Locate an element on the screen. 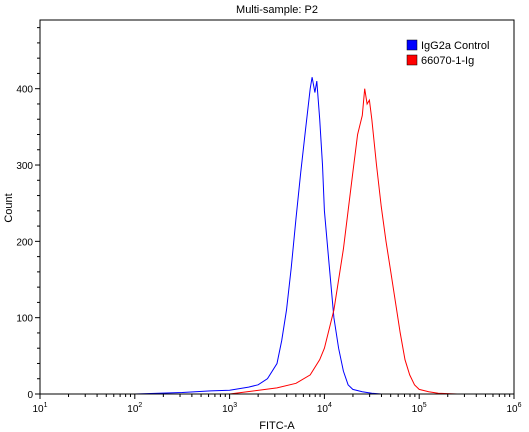 This screenshot has height=432, width=529. x-tick-label: 10⁴ is located at coordinates (324, 408).